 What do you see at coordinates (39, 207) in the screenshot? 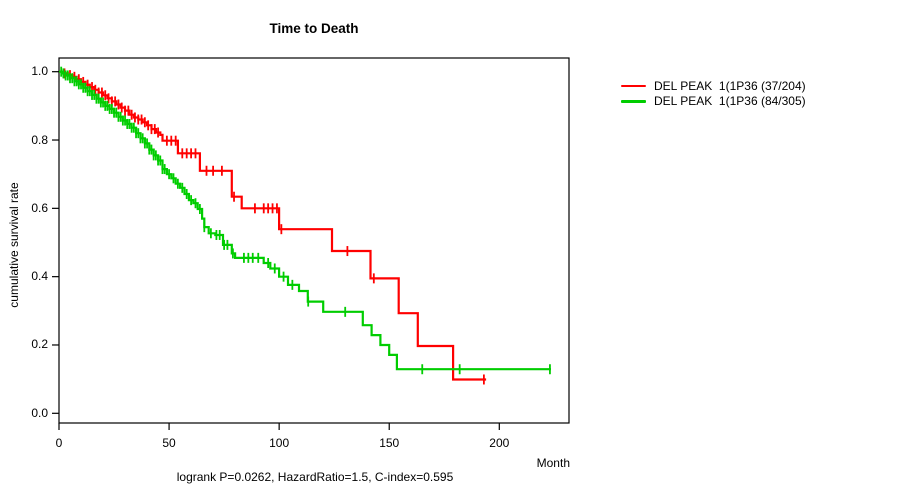
I see `y-tick-label: 0.6` at bounding box center [39, 207].